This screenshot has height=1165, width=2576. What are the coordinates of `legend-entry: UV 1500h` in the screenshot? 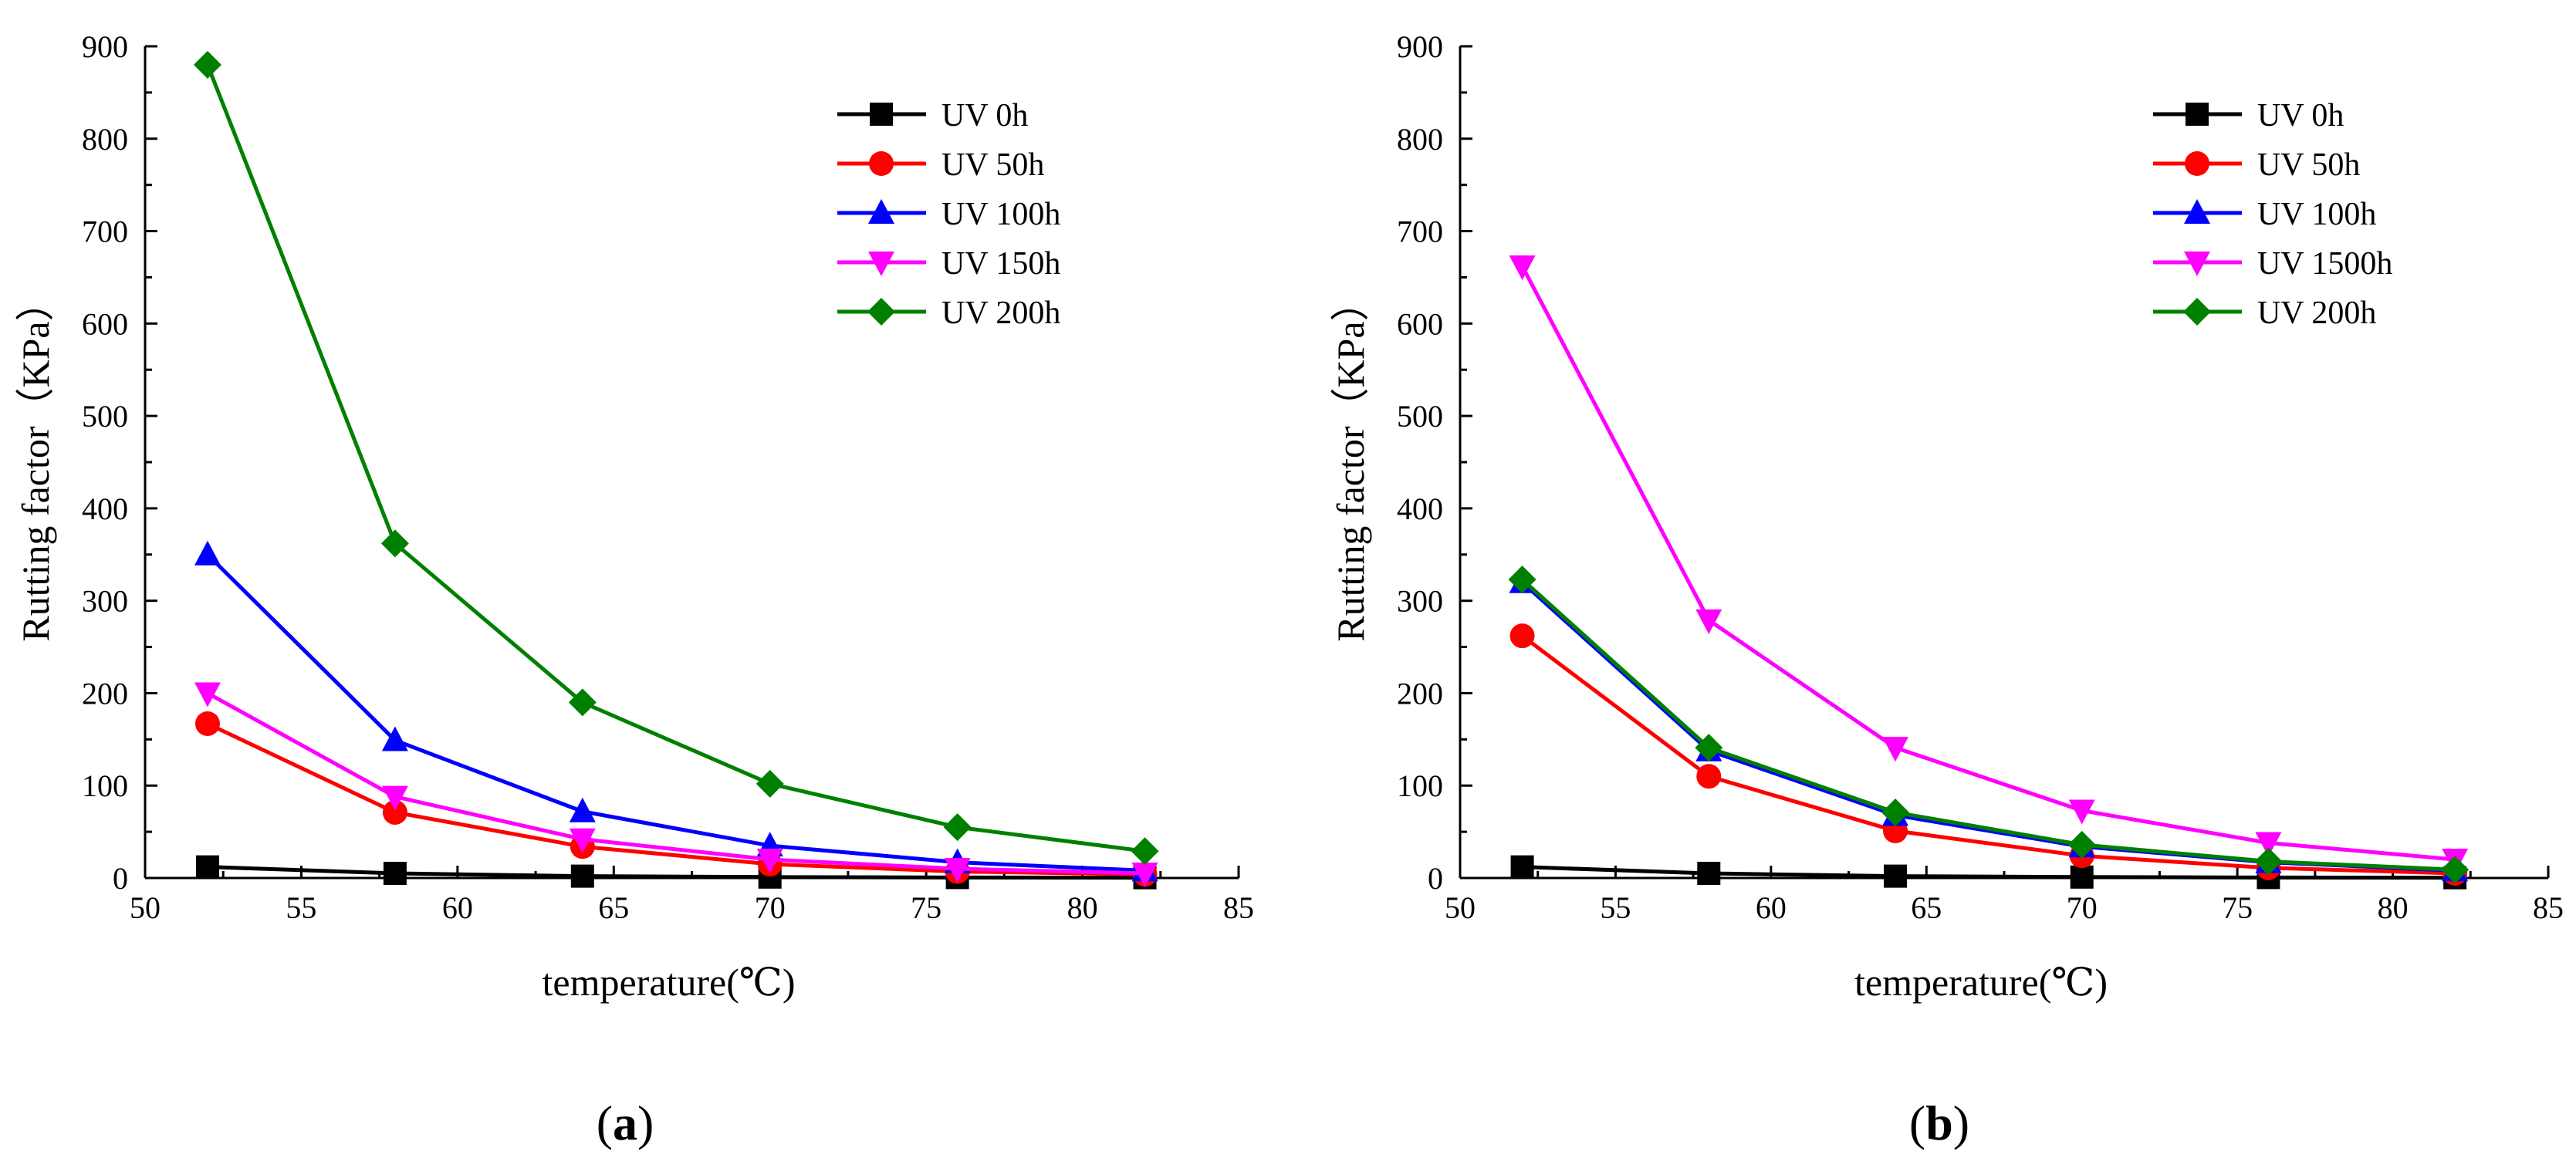 It's located at (2272, 264).